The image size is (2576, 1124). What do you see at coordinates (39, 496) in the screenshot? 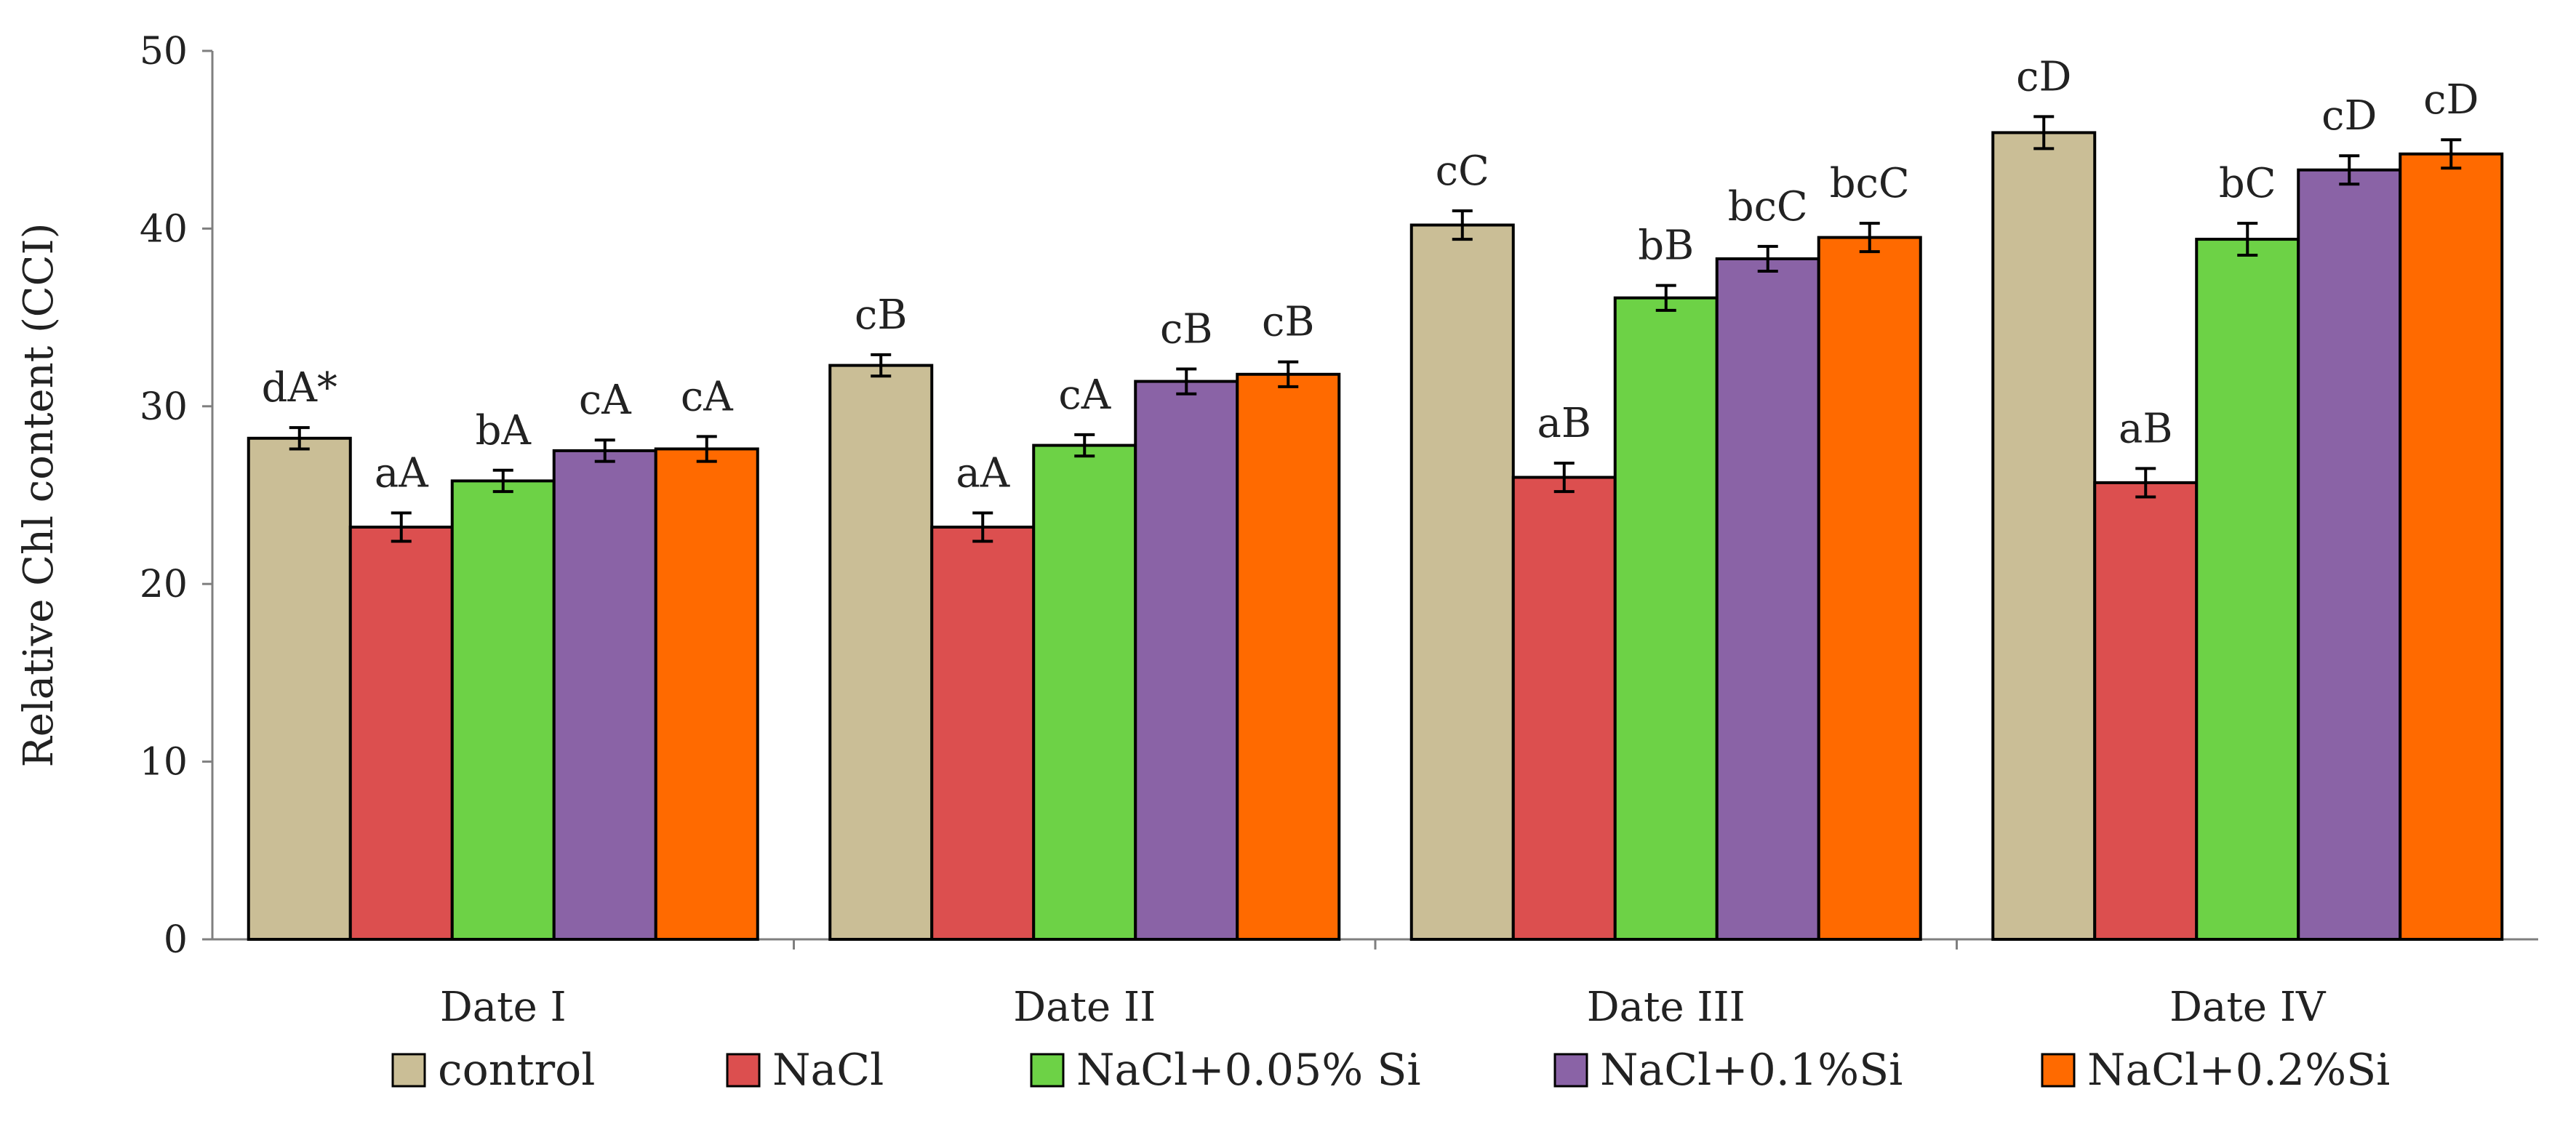
I see `y-axis-label: Relative Chl content (CCI)` at bounding box center [39, 496].